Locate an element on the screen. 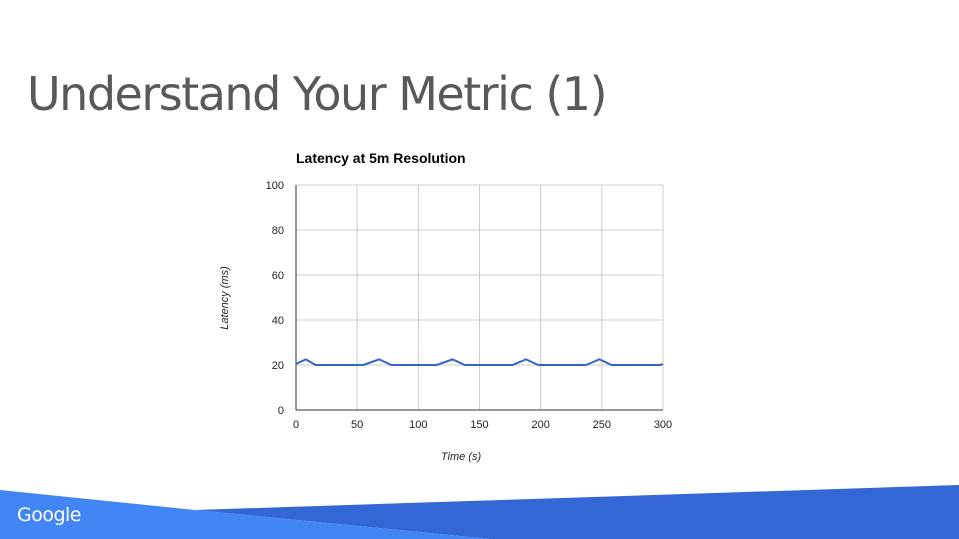 The width and height of the screenshot is (959, 539). y-tick-label: 40 is located at coordinates (278, 321).